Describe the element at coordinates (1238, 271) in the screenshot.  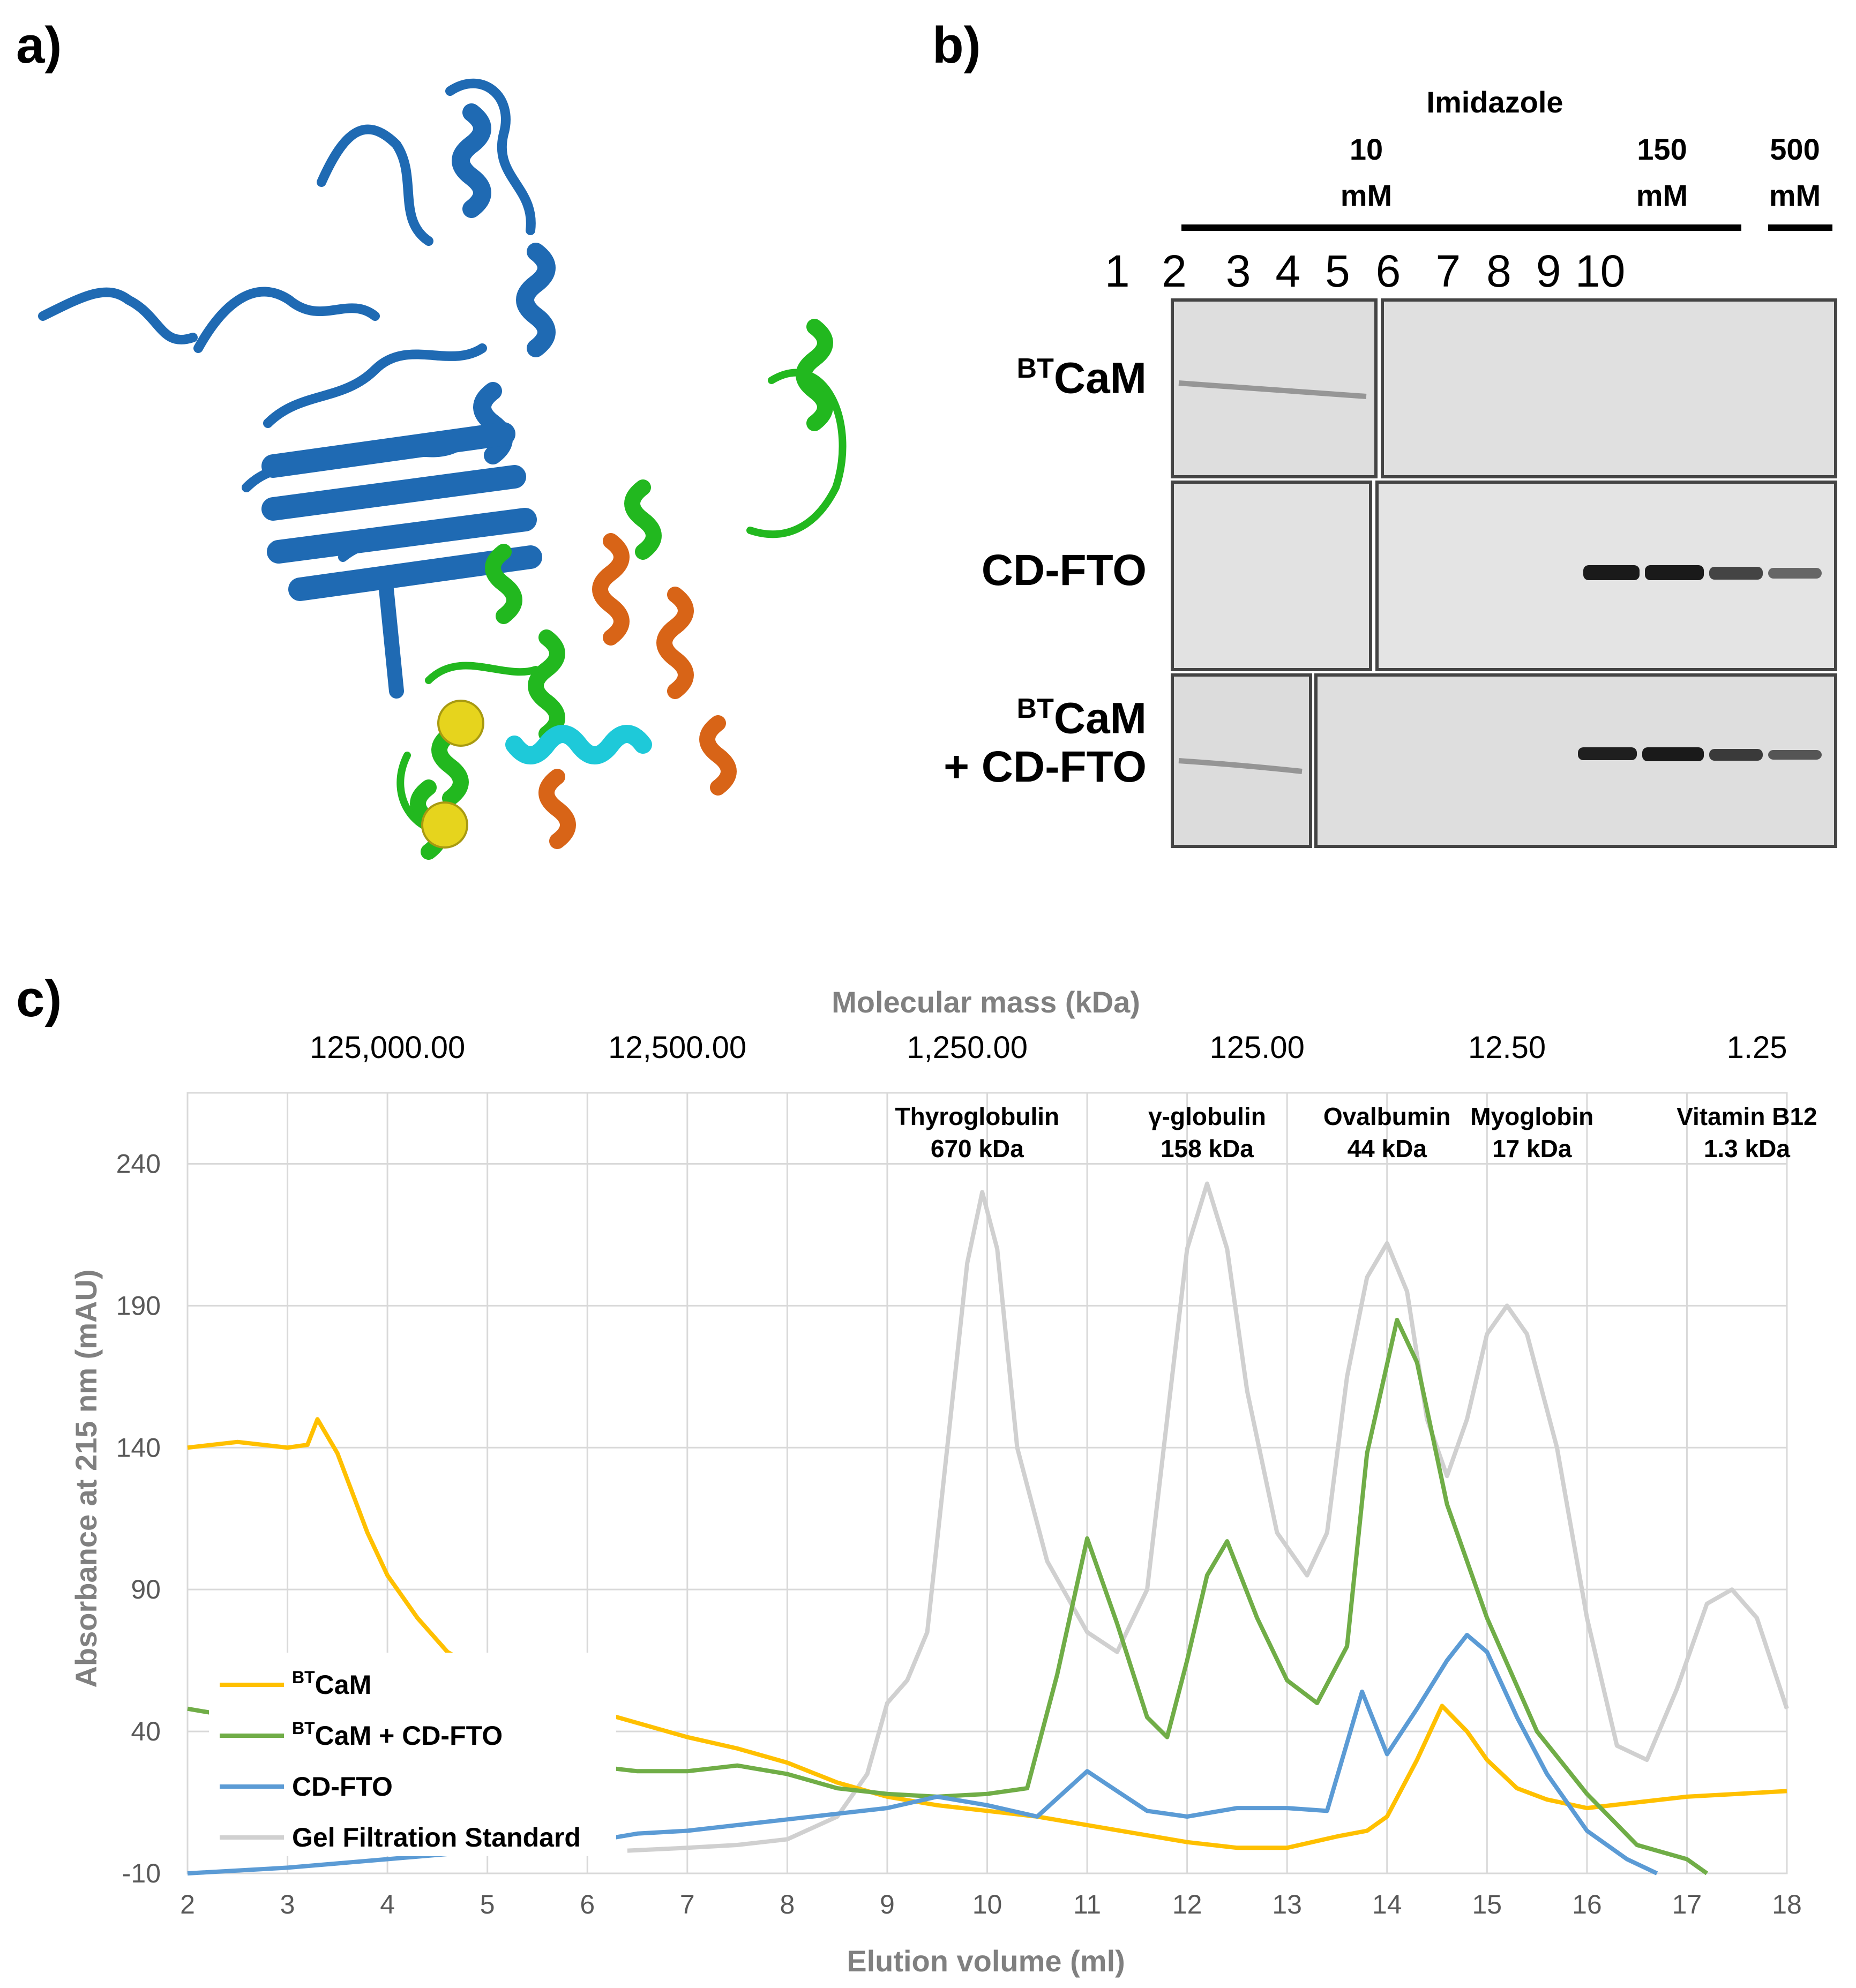
I see `lane-number-3: 3` at that location.